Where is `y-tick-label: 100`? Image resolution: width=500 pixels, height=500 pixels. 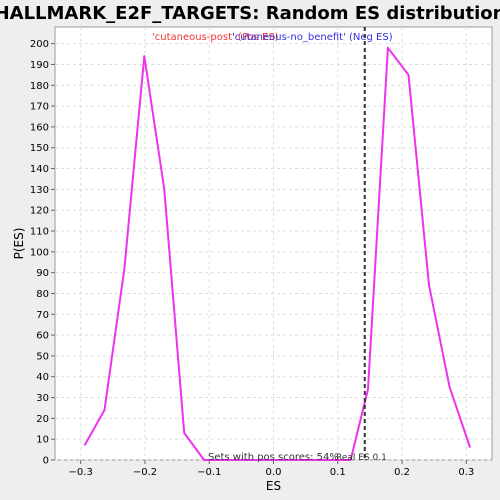
y-tick-label: 100 is located at coordinates (39, 252).